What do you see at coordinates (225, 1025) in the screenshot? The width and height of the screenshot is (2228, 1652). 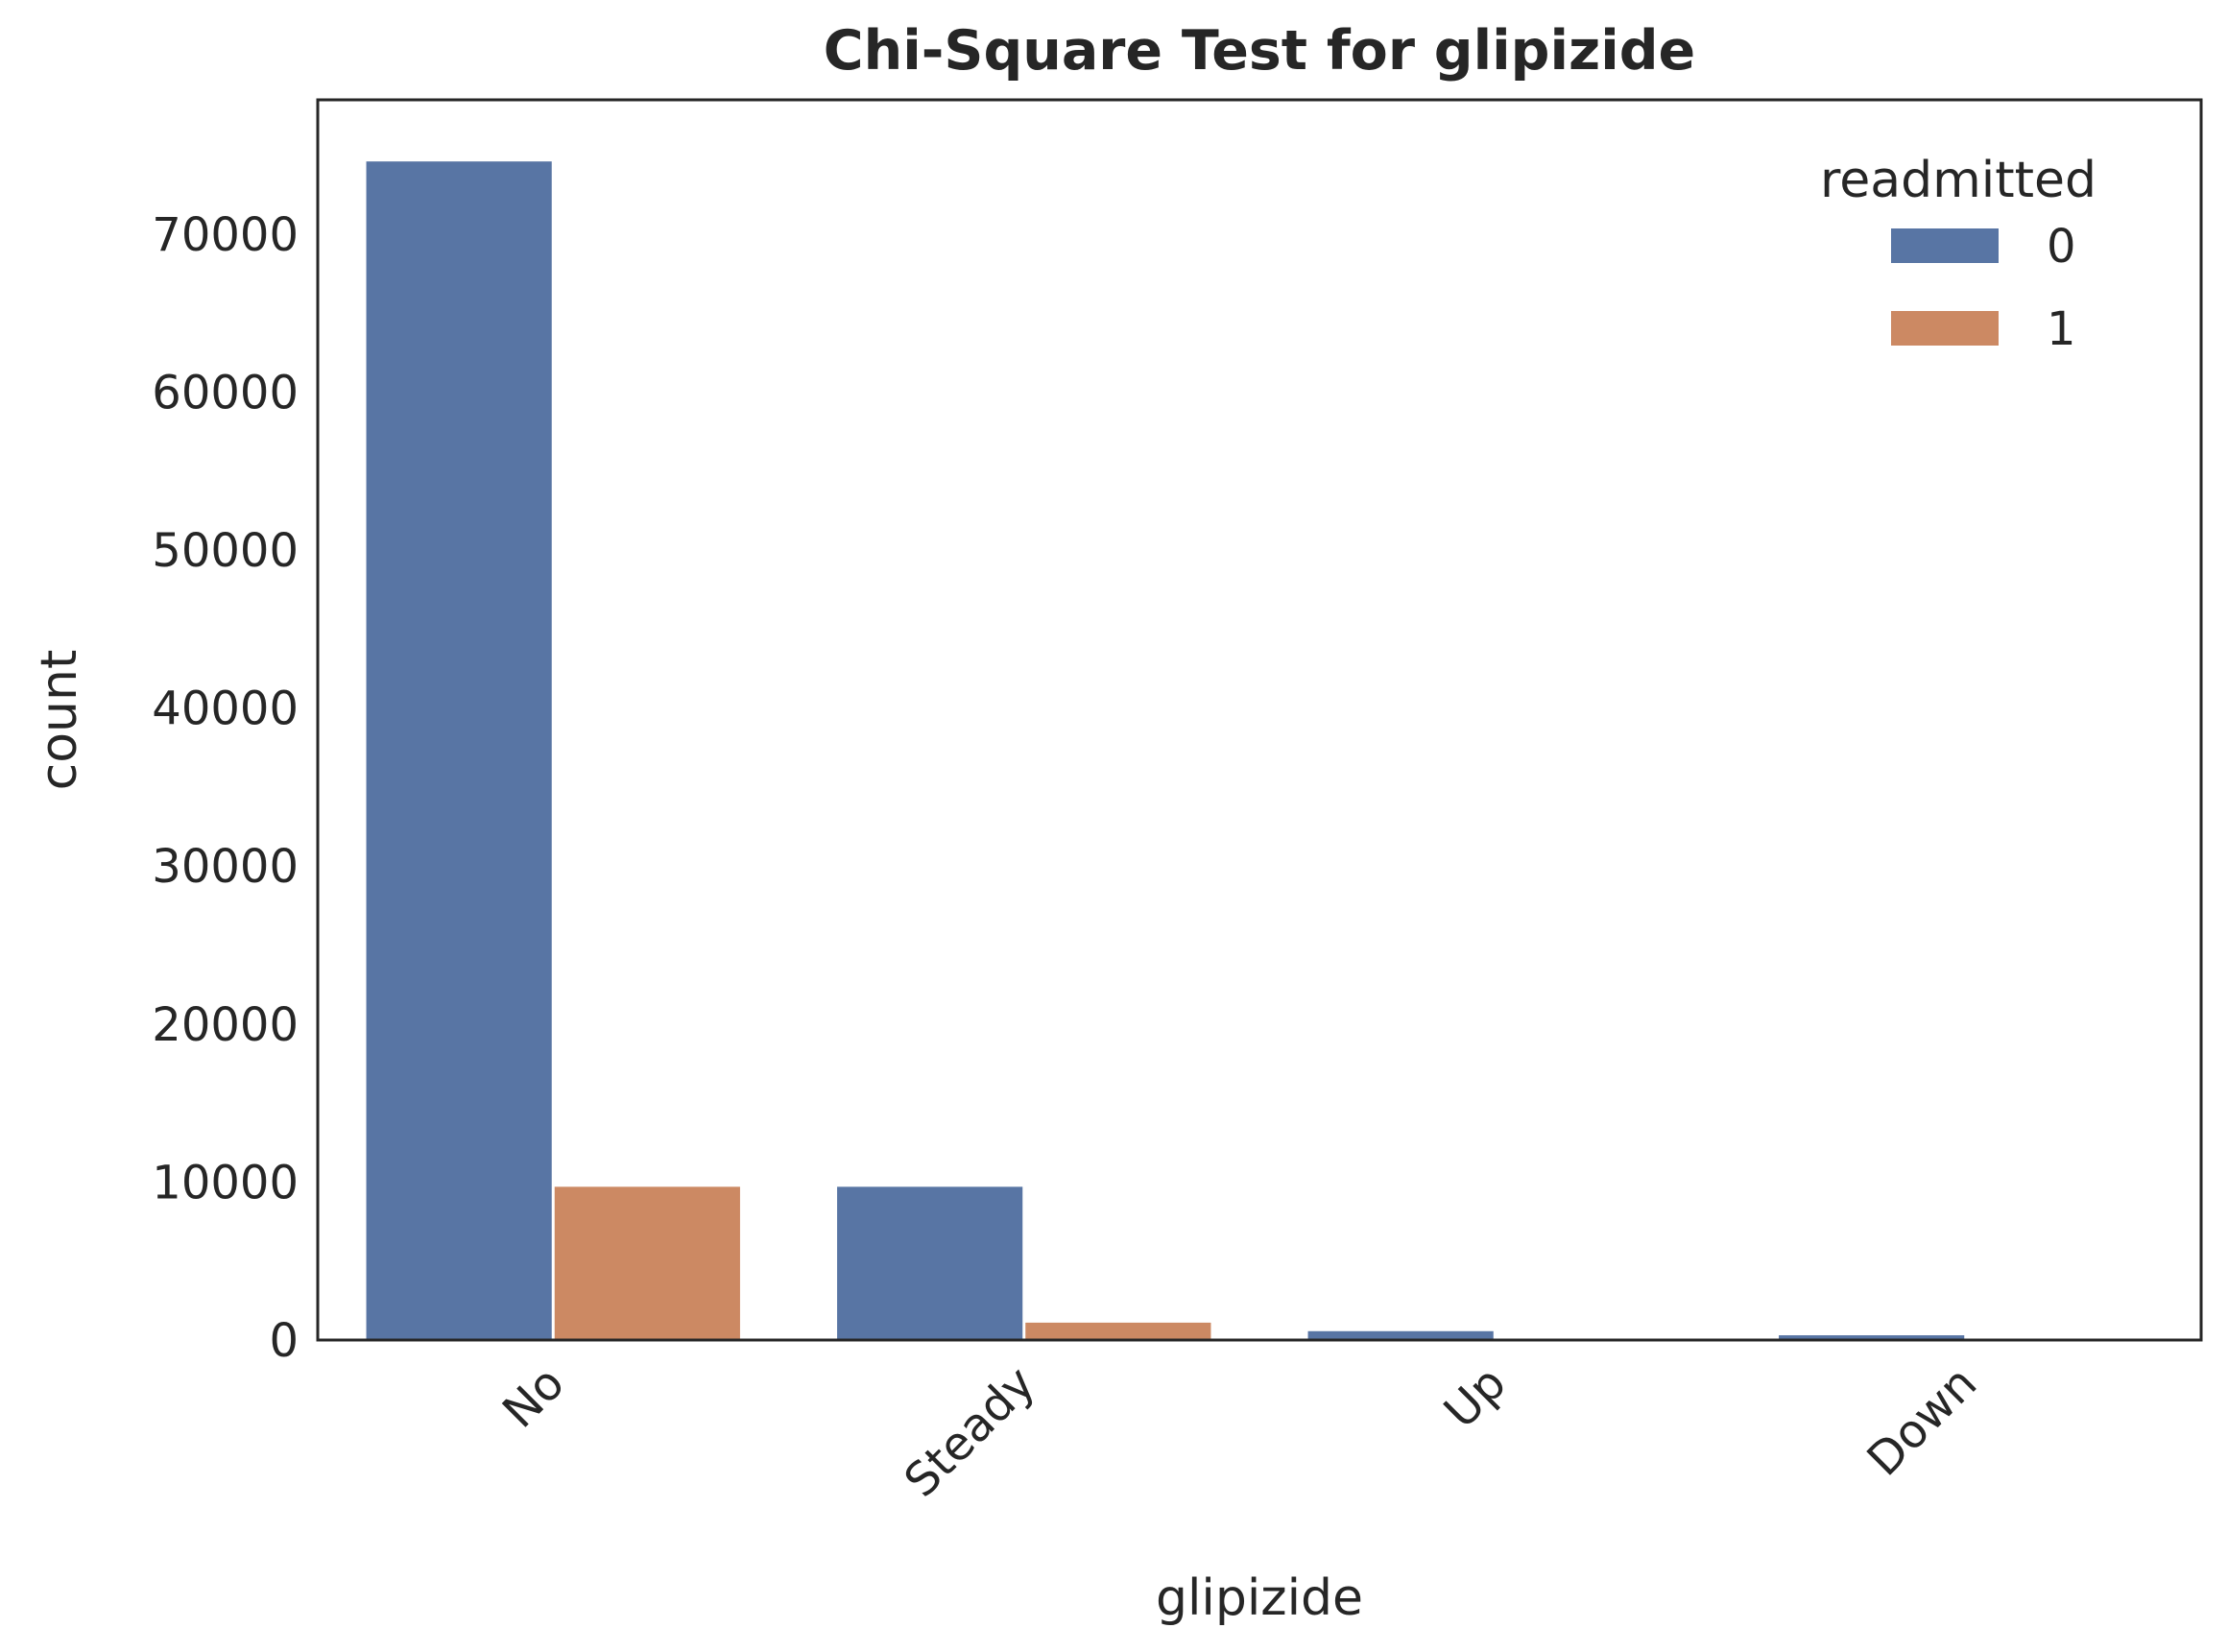 I see `y-tick-label: 20000` at bounding box center [225, 1025].